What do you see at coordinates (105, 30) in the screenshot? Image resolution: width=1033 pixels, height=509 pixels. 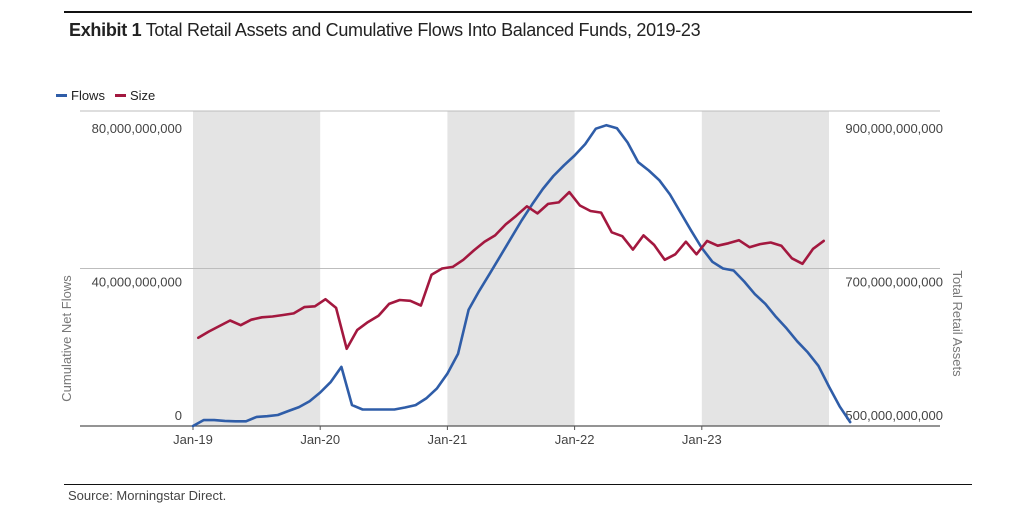 I see `exhibit-number: Exhibit 1` at bounding box center [105, 30].